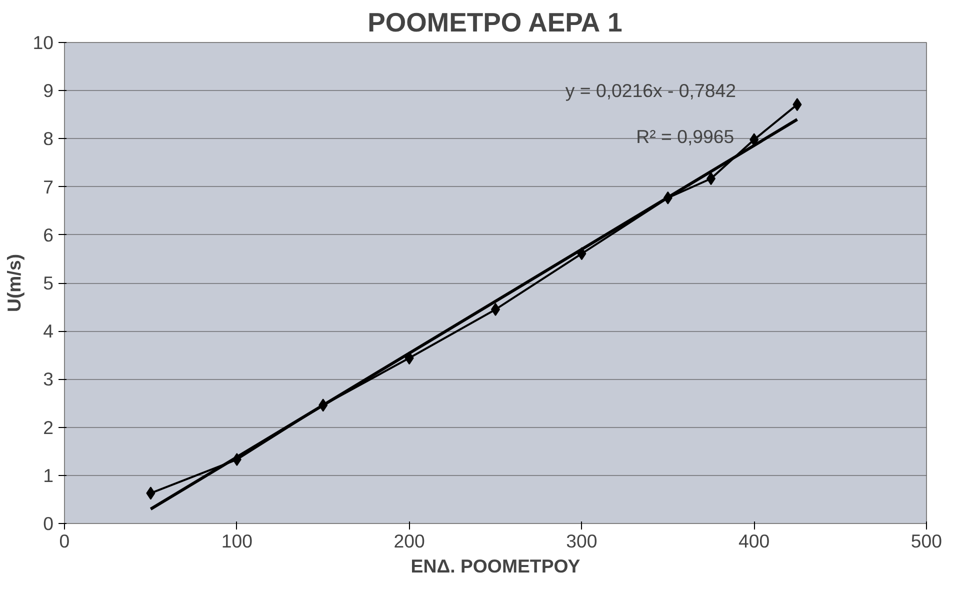 This screenshot has height=589, width=971. I want to click on y-tick-label: 9, so click(48, 91).